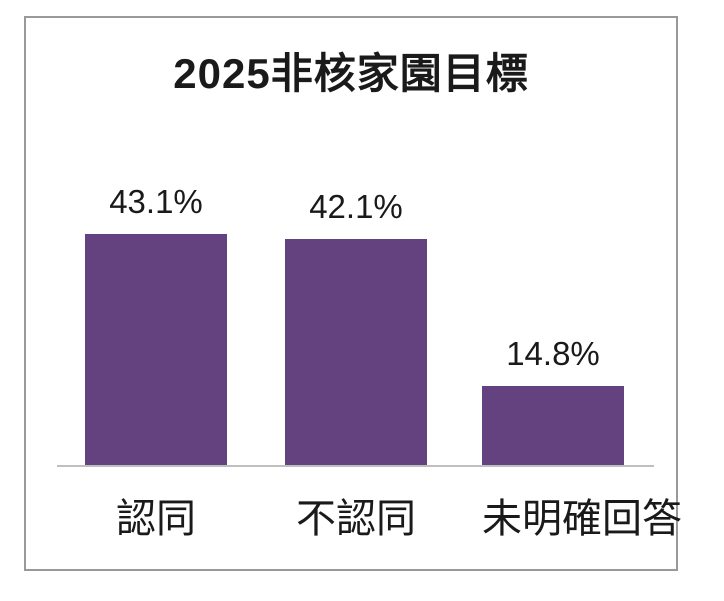 The width and height of the screenshot is (724, 601). I want to click on bar-group-no-answer: 14.8%, so click(553, 399).